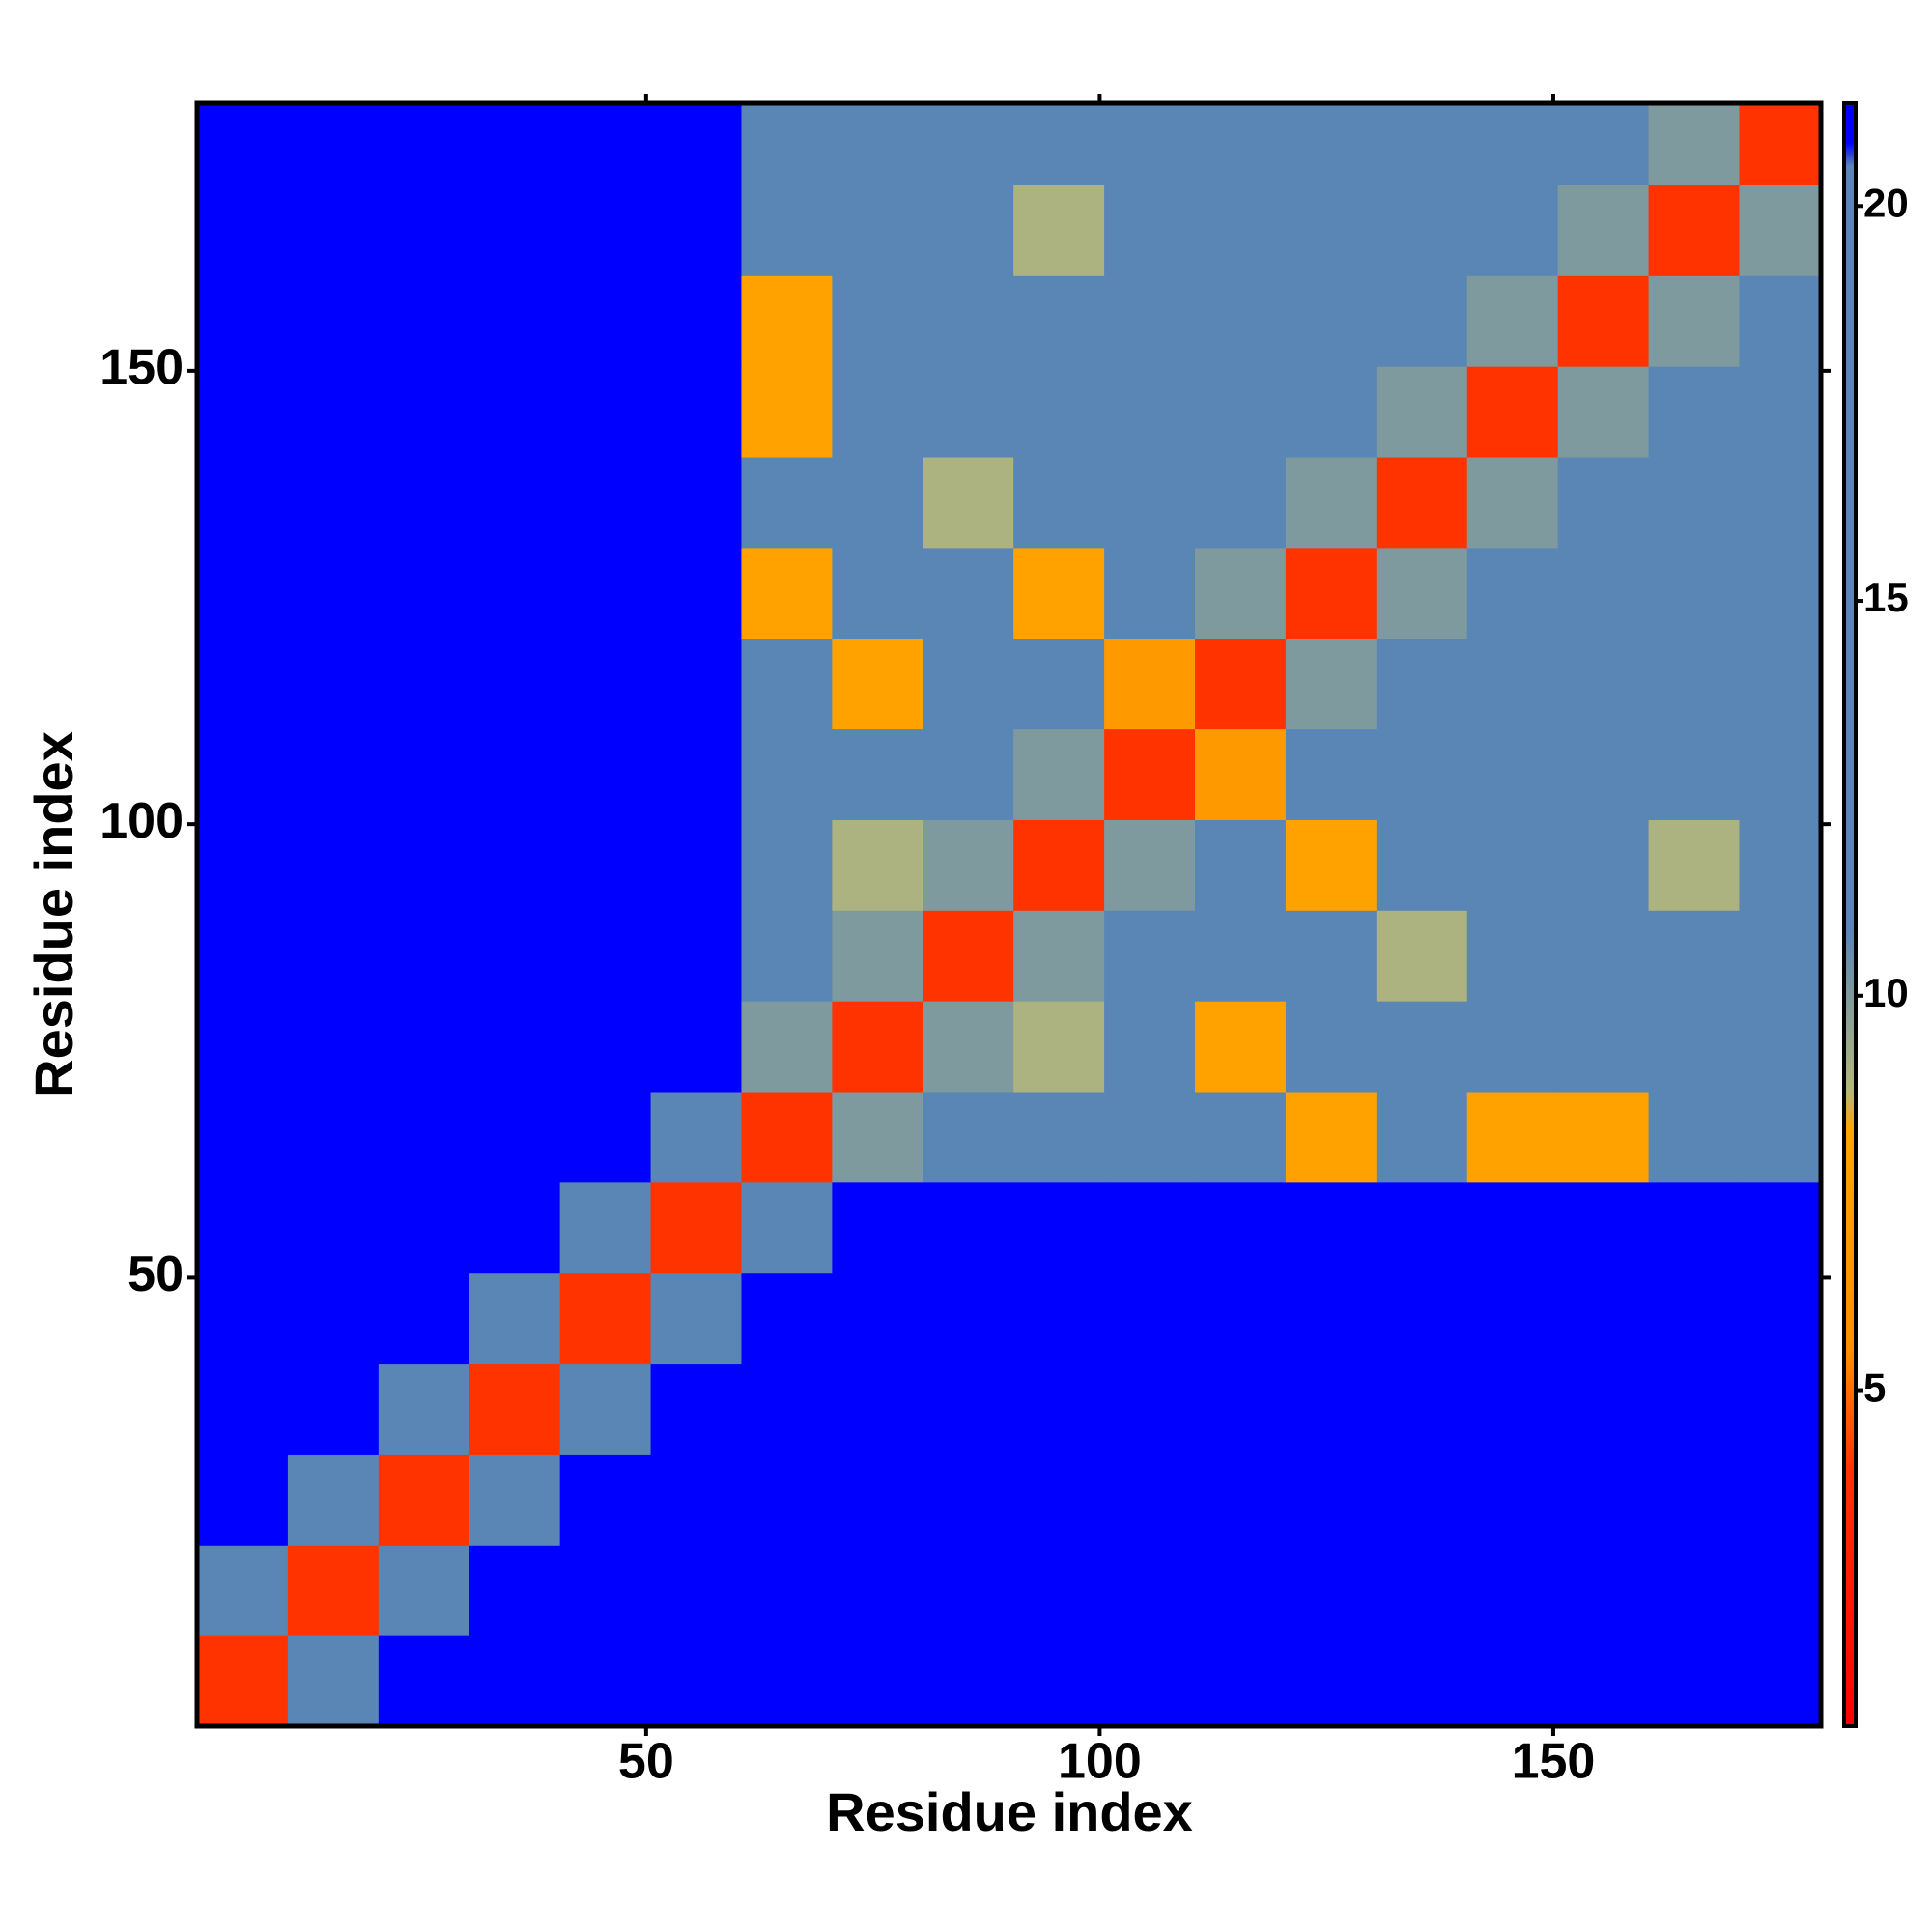 This screenshot has width=1932, height=1932. I want to click on y-tick-label: 100, so click(141, 821).